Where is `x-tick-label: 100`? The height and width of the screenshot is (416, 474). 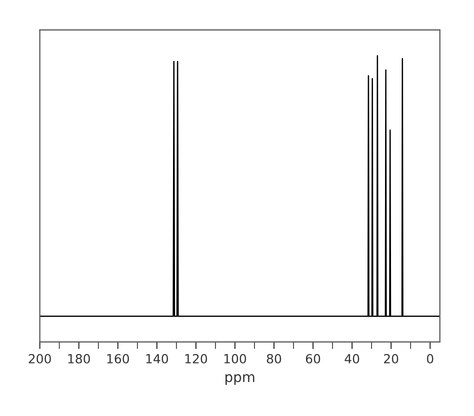 x-tick-label: 100 is located at coordinates (235, 359).